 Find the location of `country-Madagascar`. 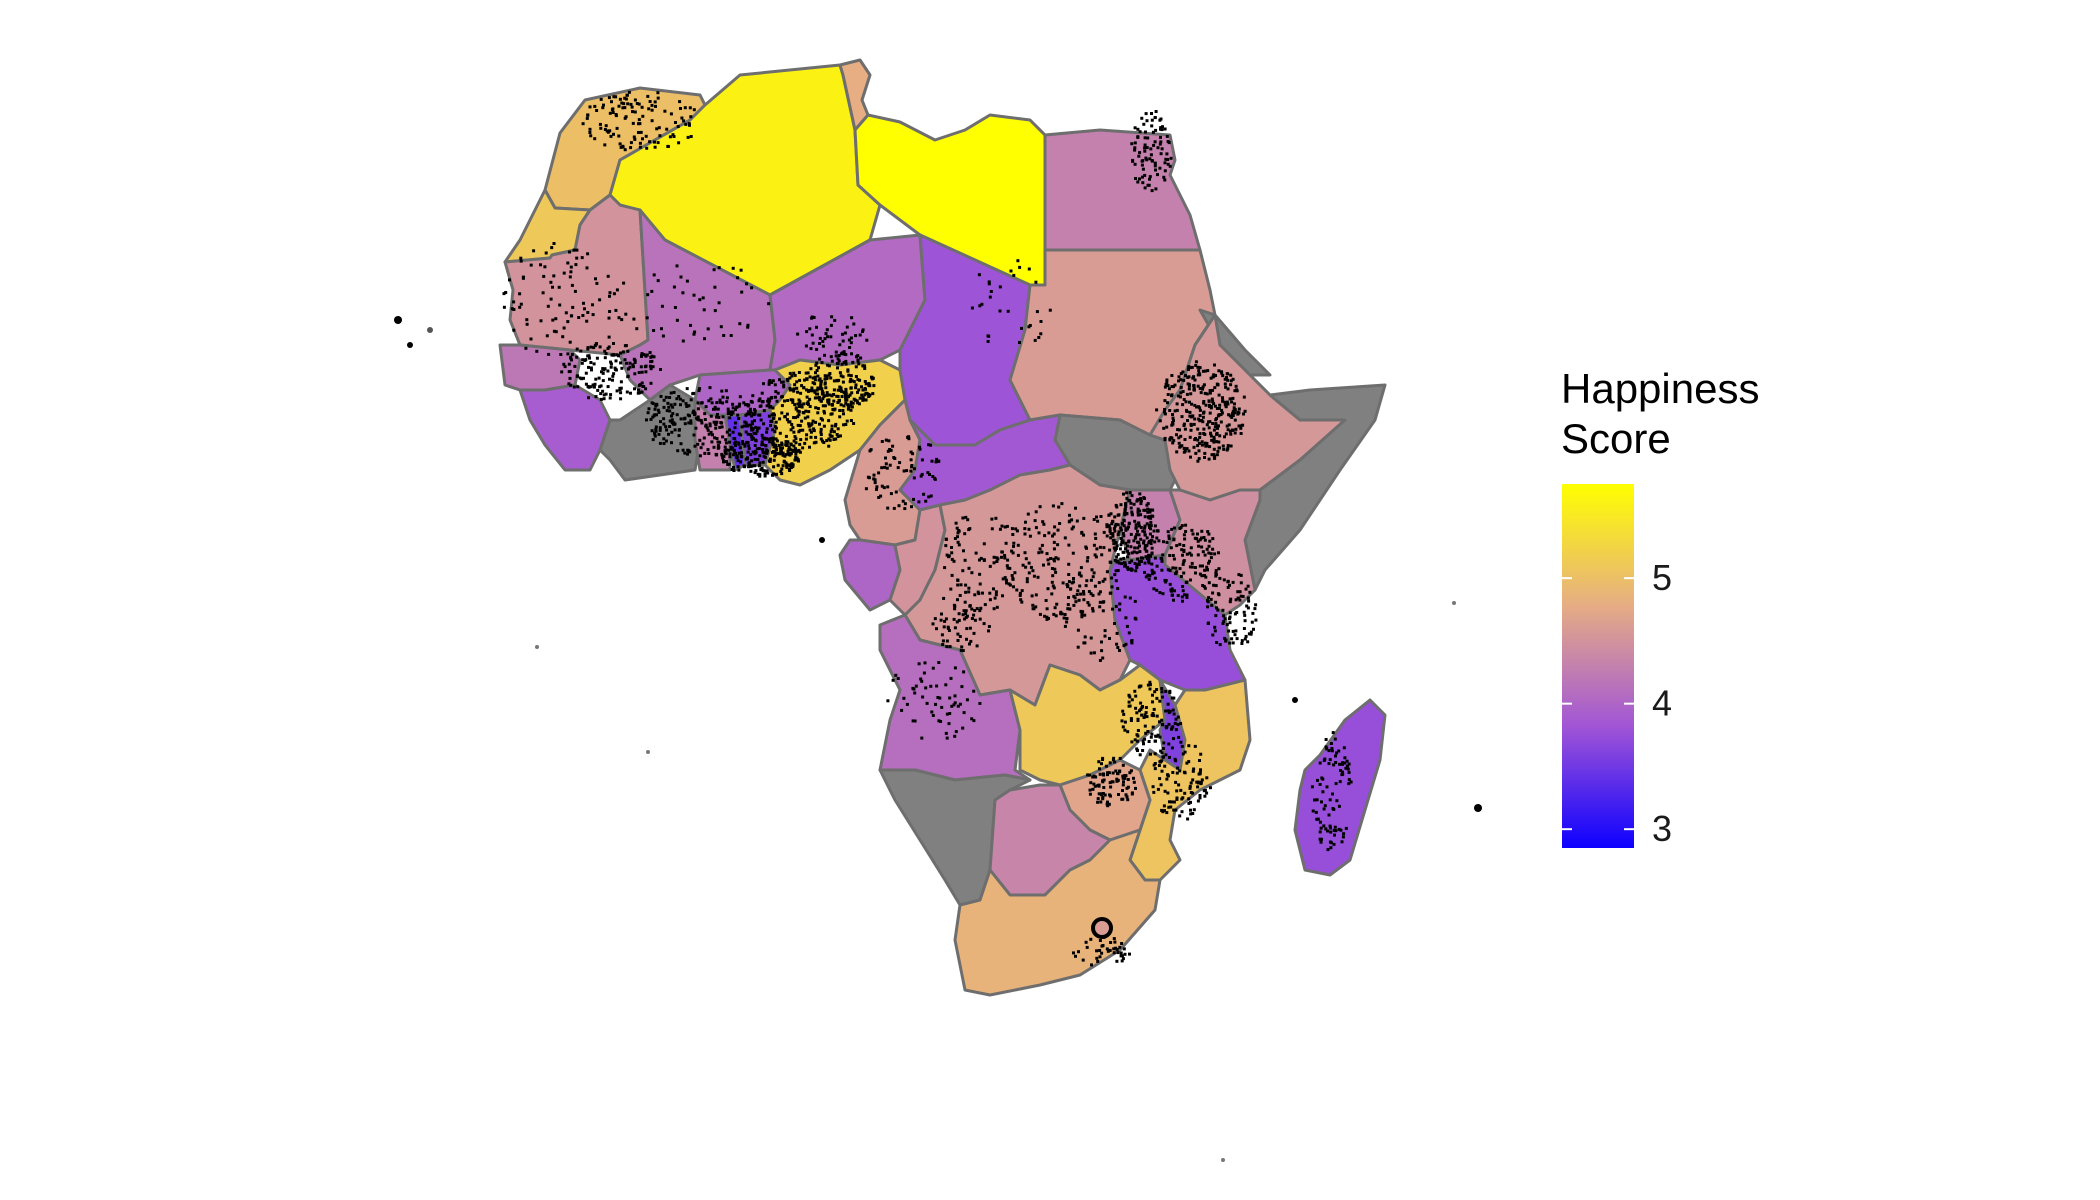

country-Madagascar is located at coordinates (1340, 787).